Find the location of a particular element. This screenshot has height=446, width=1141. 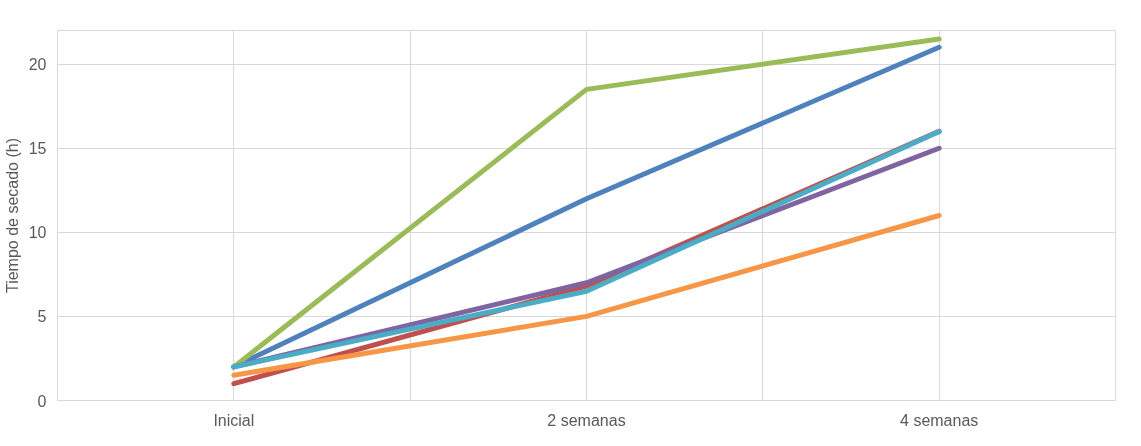

y-tick-label: 0 is located at coordinates (42, 401).